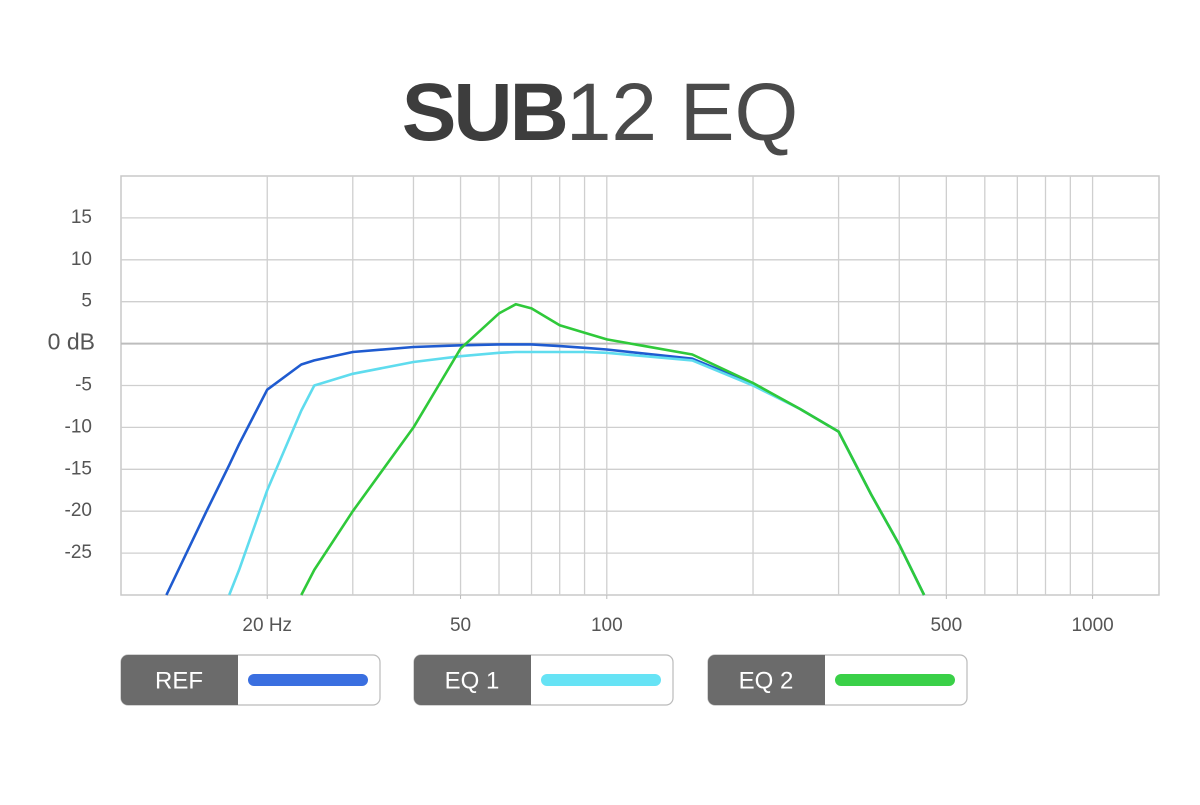  I want to click on y-tick-label: 0 dB, so click(71, 342).